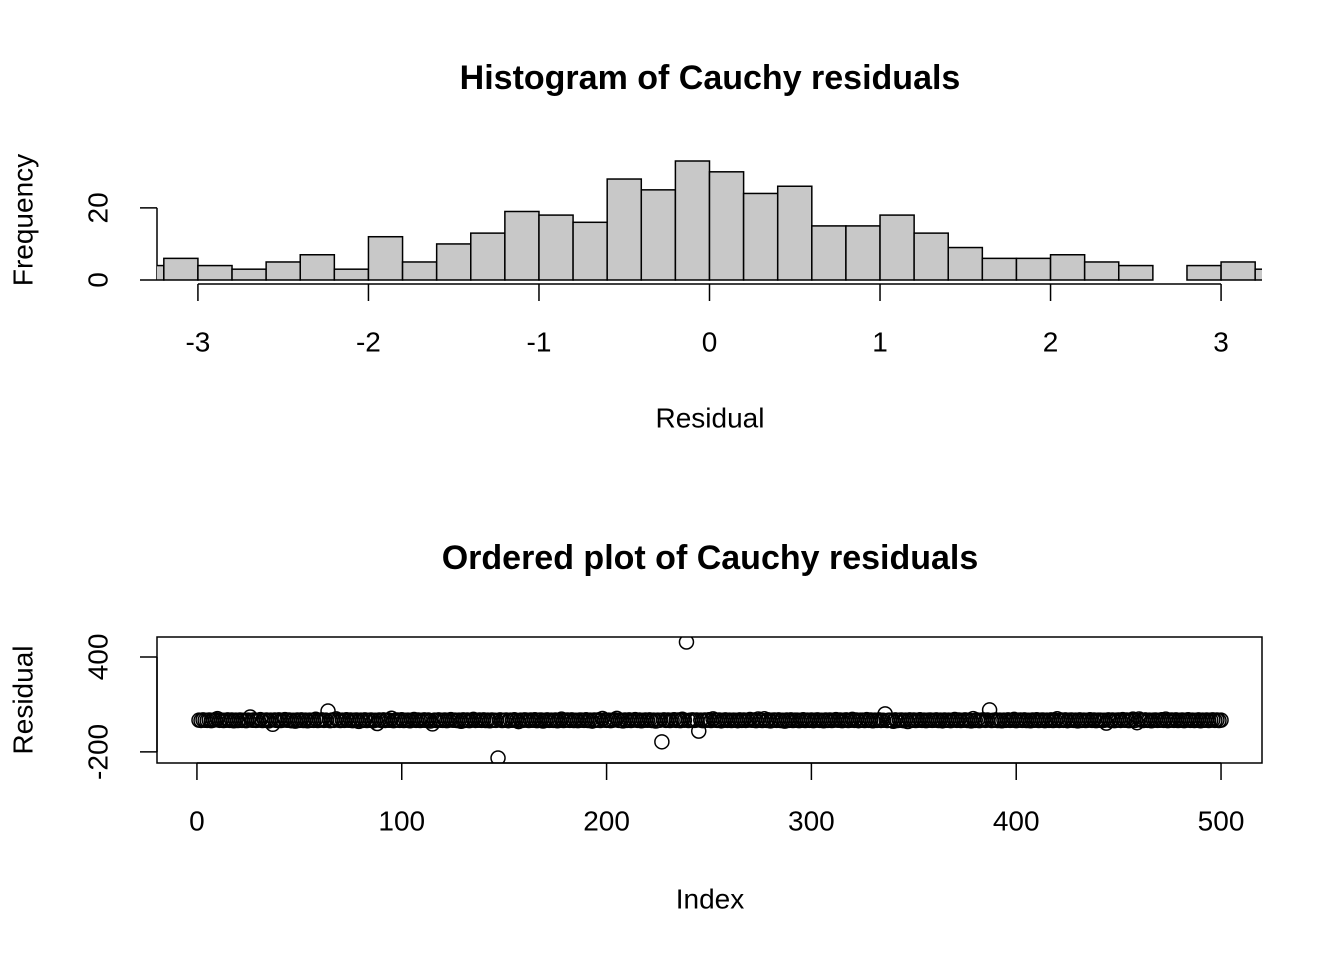 This screenshot has height=960, width=1344. I want to click on x-tick-label: 200, so click(606, 820).